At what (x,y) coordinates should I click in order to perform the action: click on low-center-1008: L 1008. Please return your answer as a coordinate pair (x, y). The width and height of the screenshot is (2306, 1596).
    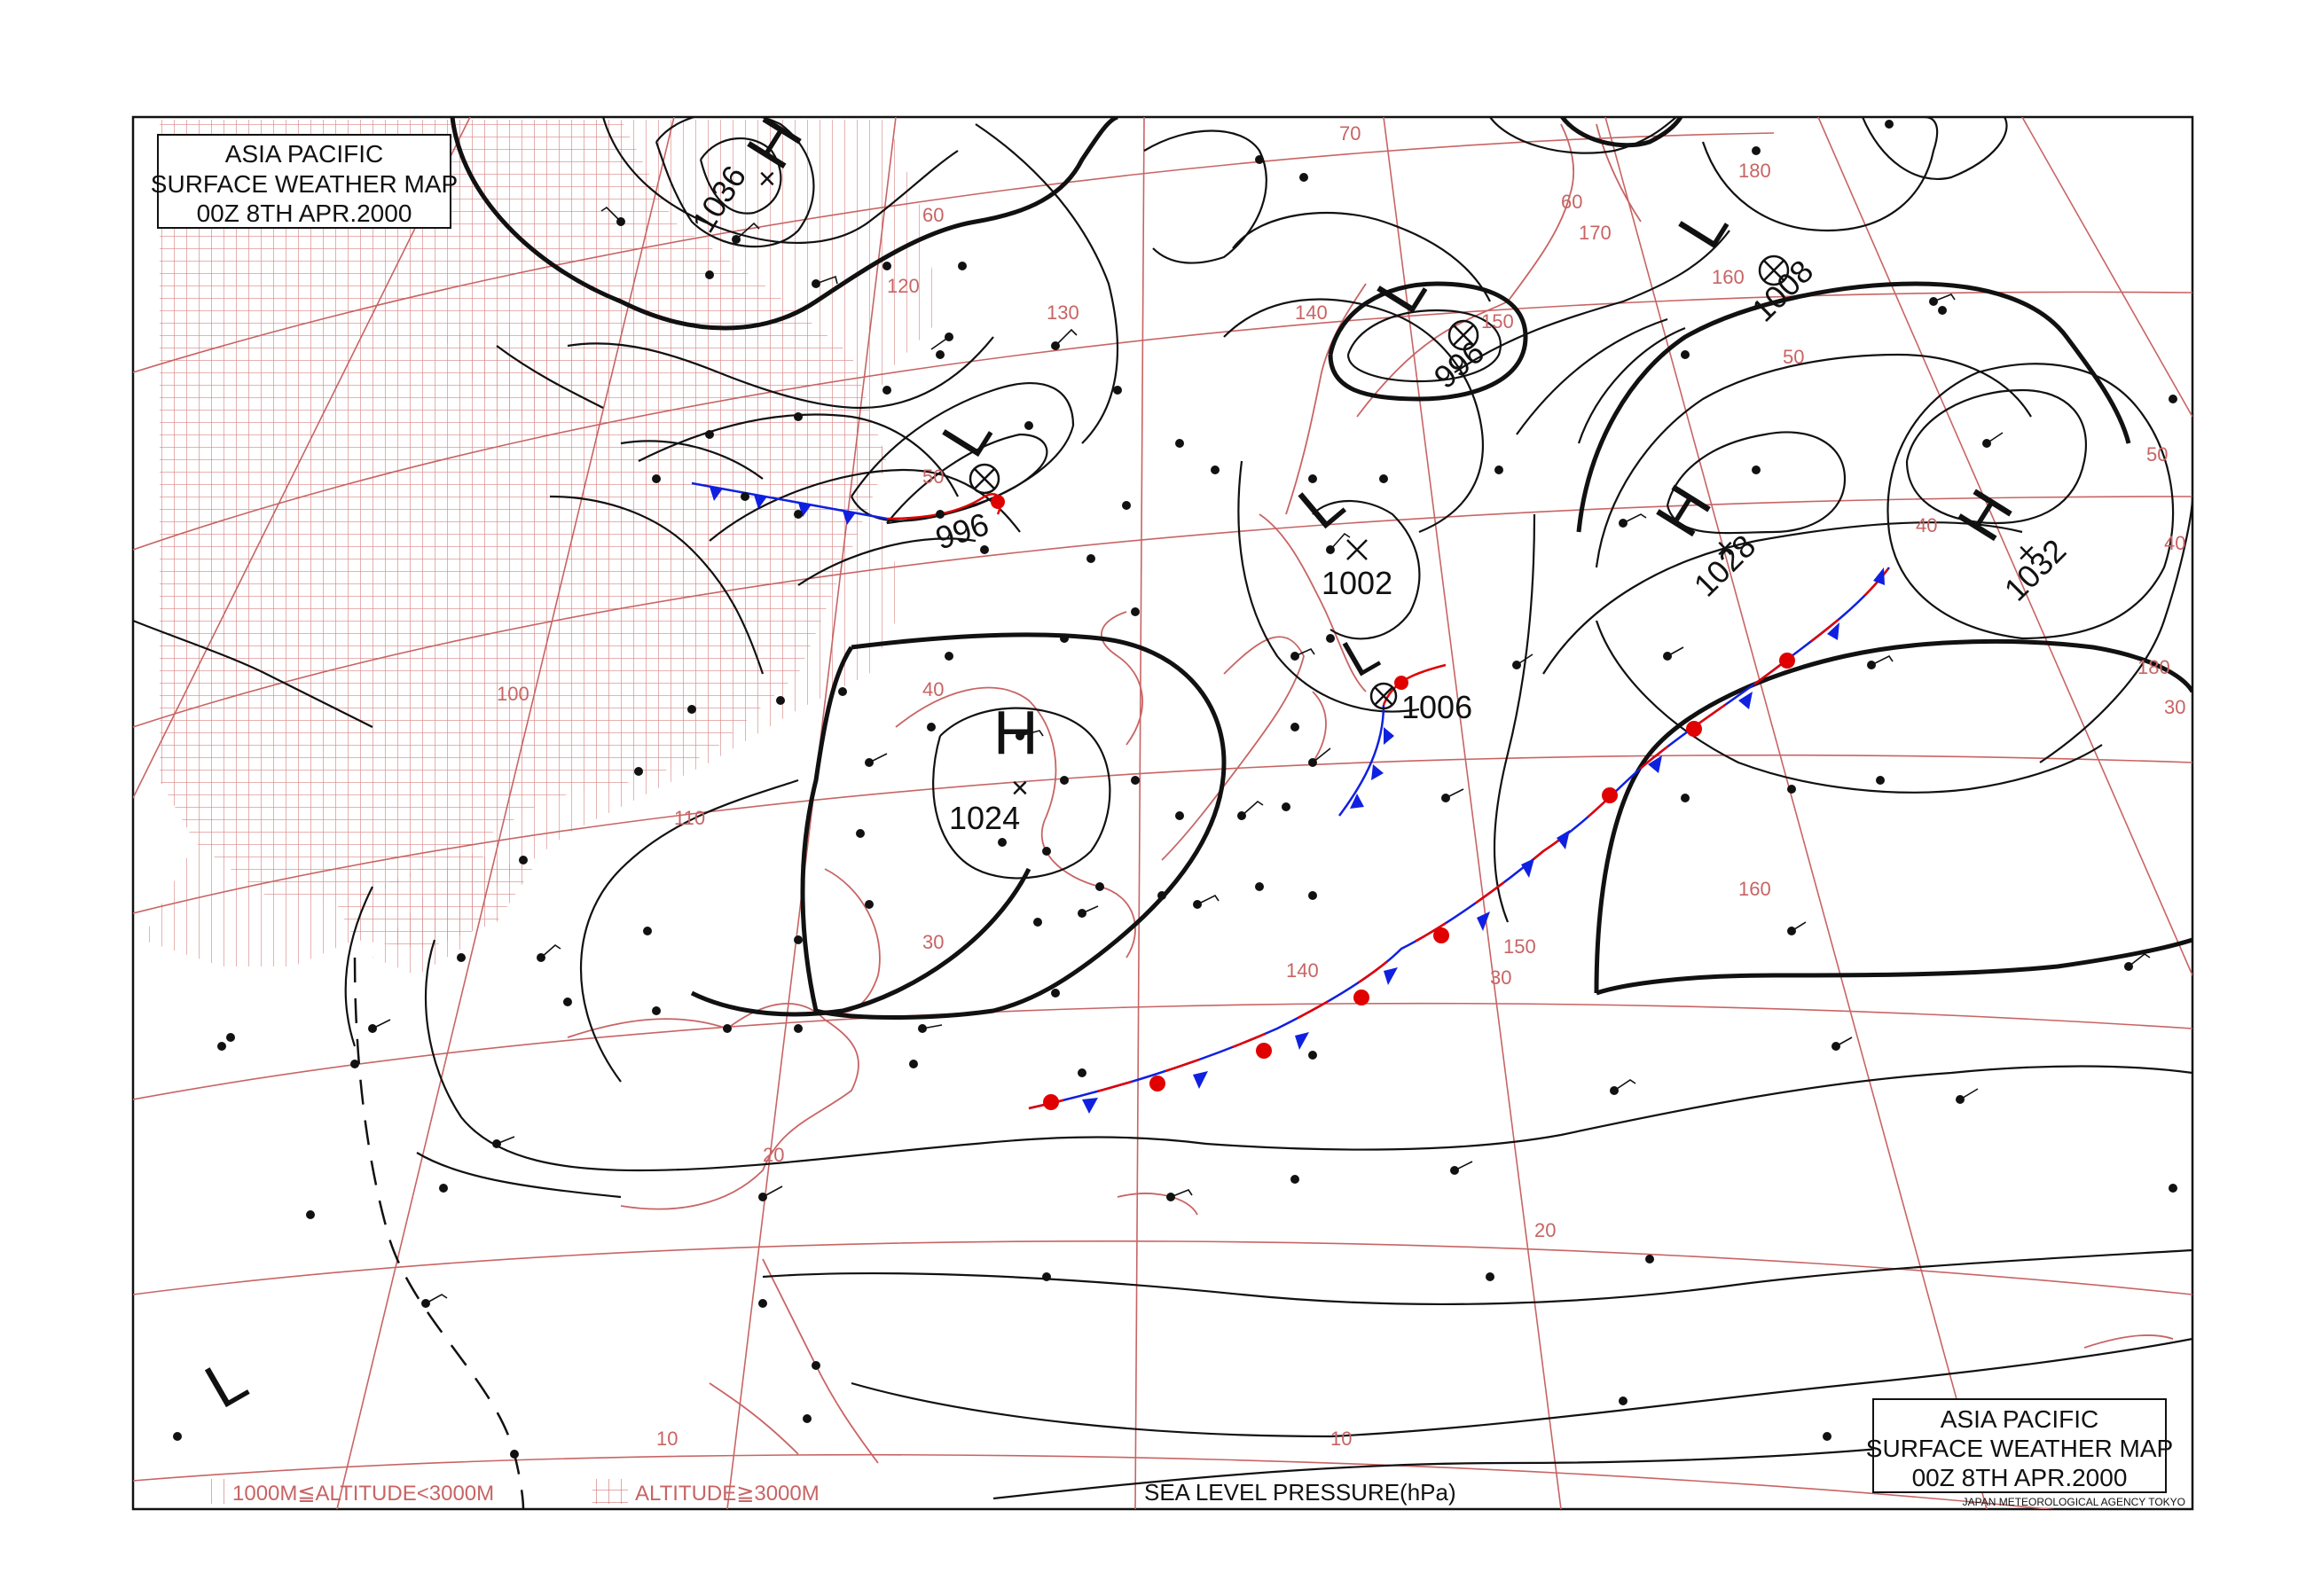
    Looking at the image, I should click on (1743, 261).